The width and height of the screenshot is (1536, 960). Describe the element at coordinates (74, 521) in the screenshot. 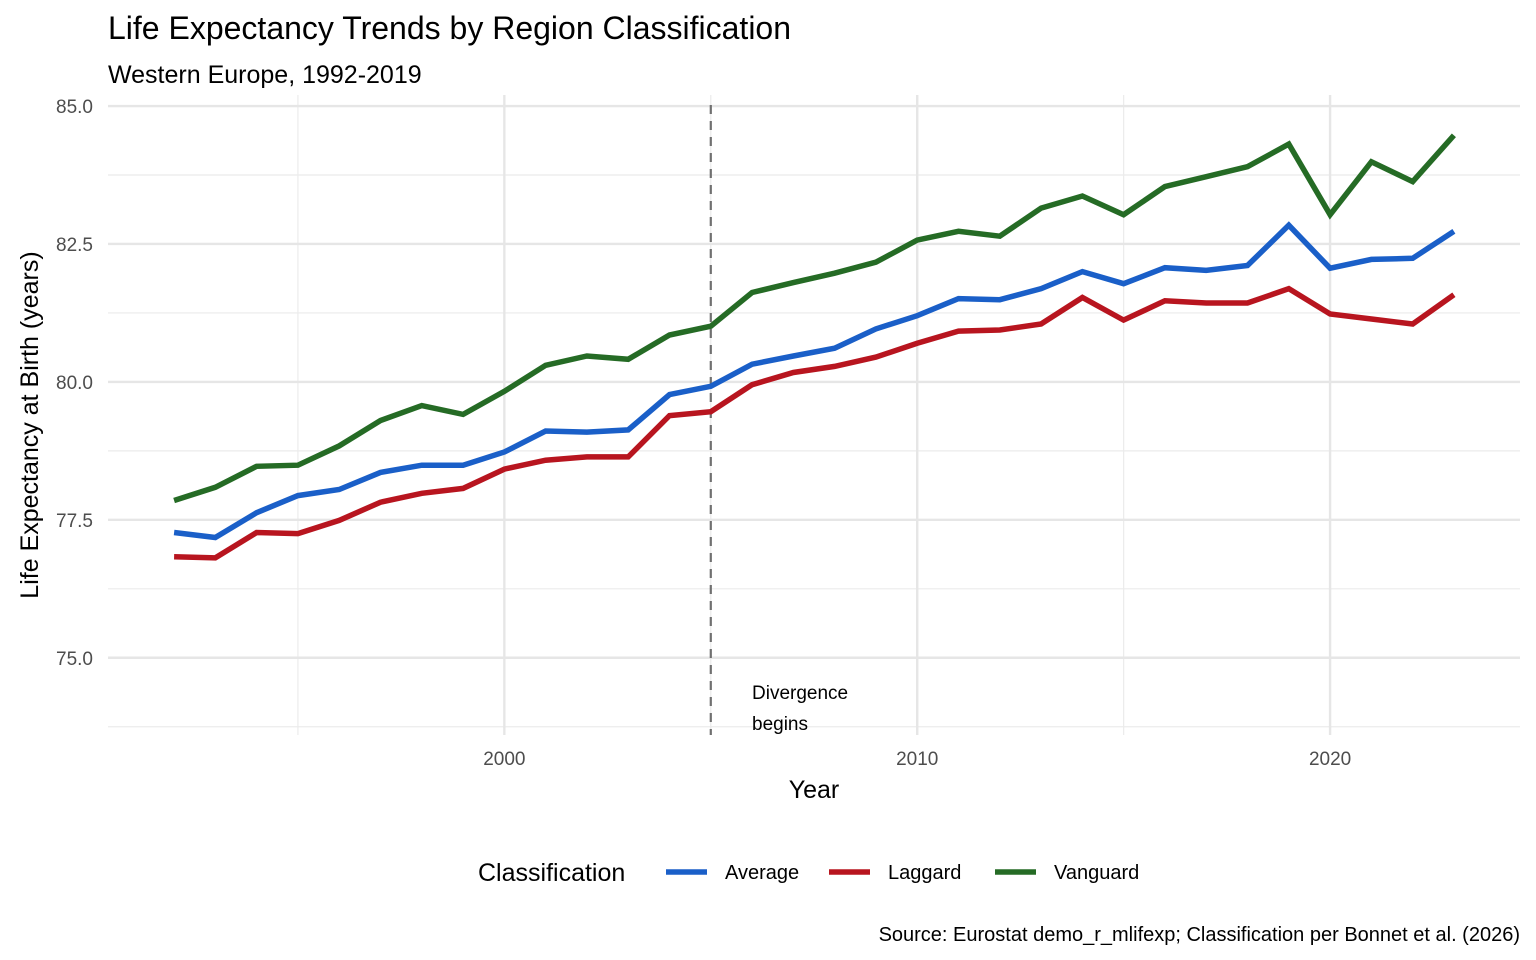

I see `y-tick-label: 77.5` at that location.